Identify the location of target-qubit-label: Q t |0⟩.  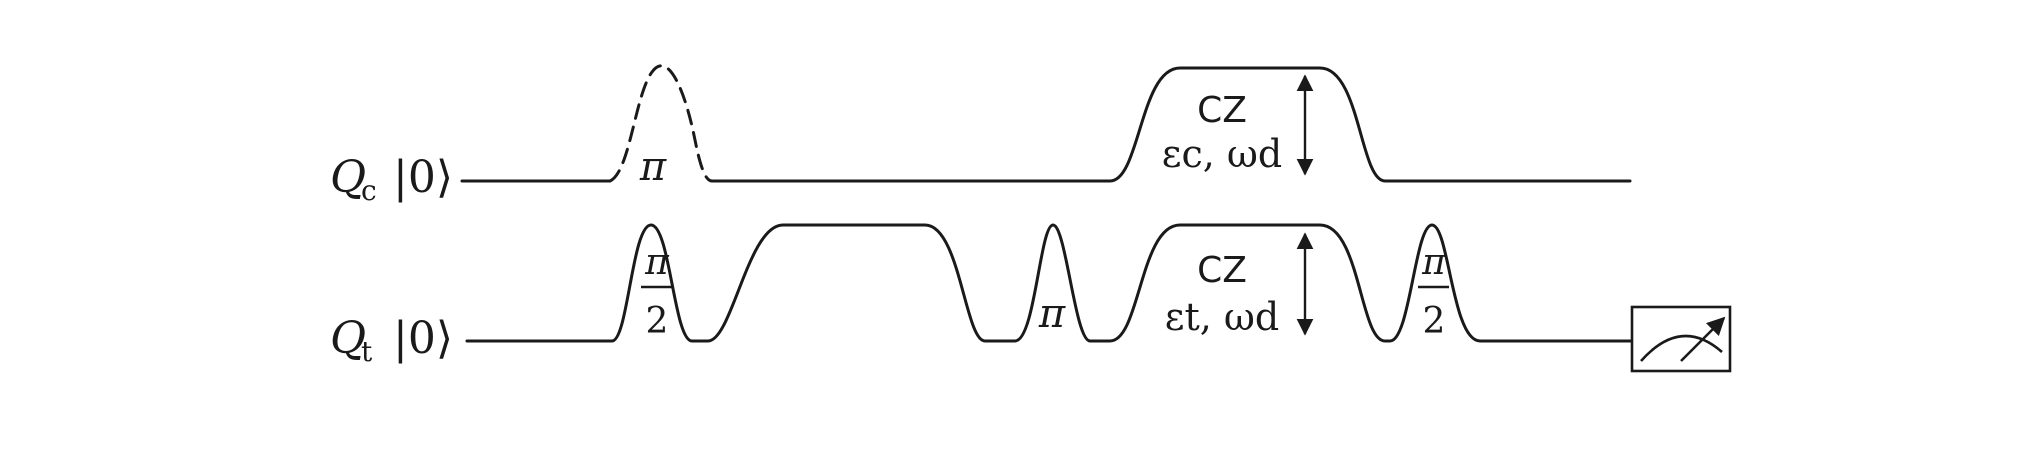
(391, 340).